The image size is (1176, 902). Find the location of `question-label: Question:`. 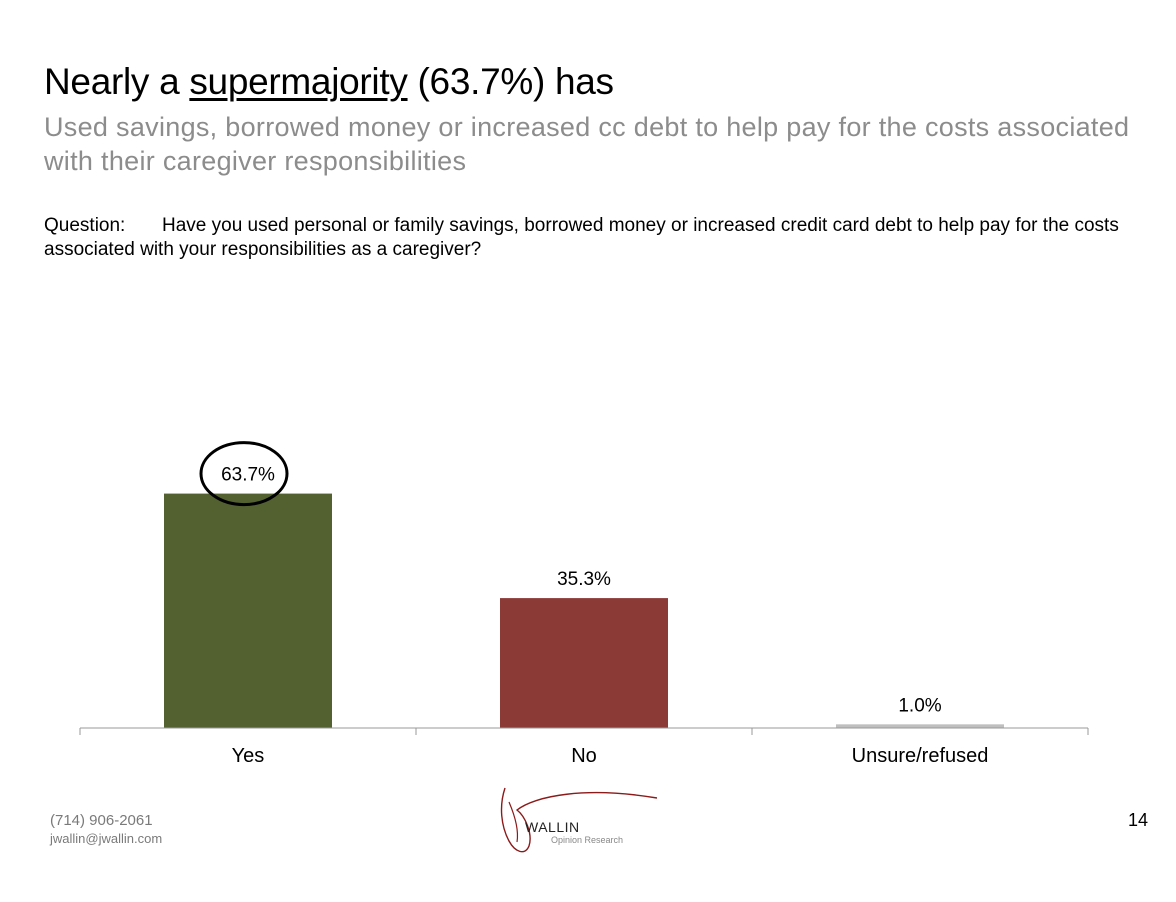

question-label: Question: is located at coordinates (85, 225).